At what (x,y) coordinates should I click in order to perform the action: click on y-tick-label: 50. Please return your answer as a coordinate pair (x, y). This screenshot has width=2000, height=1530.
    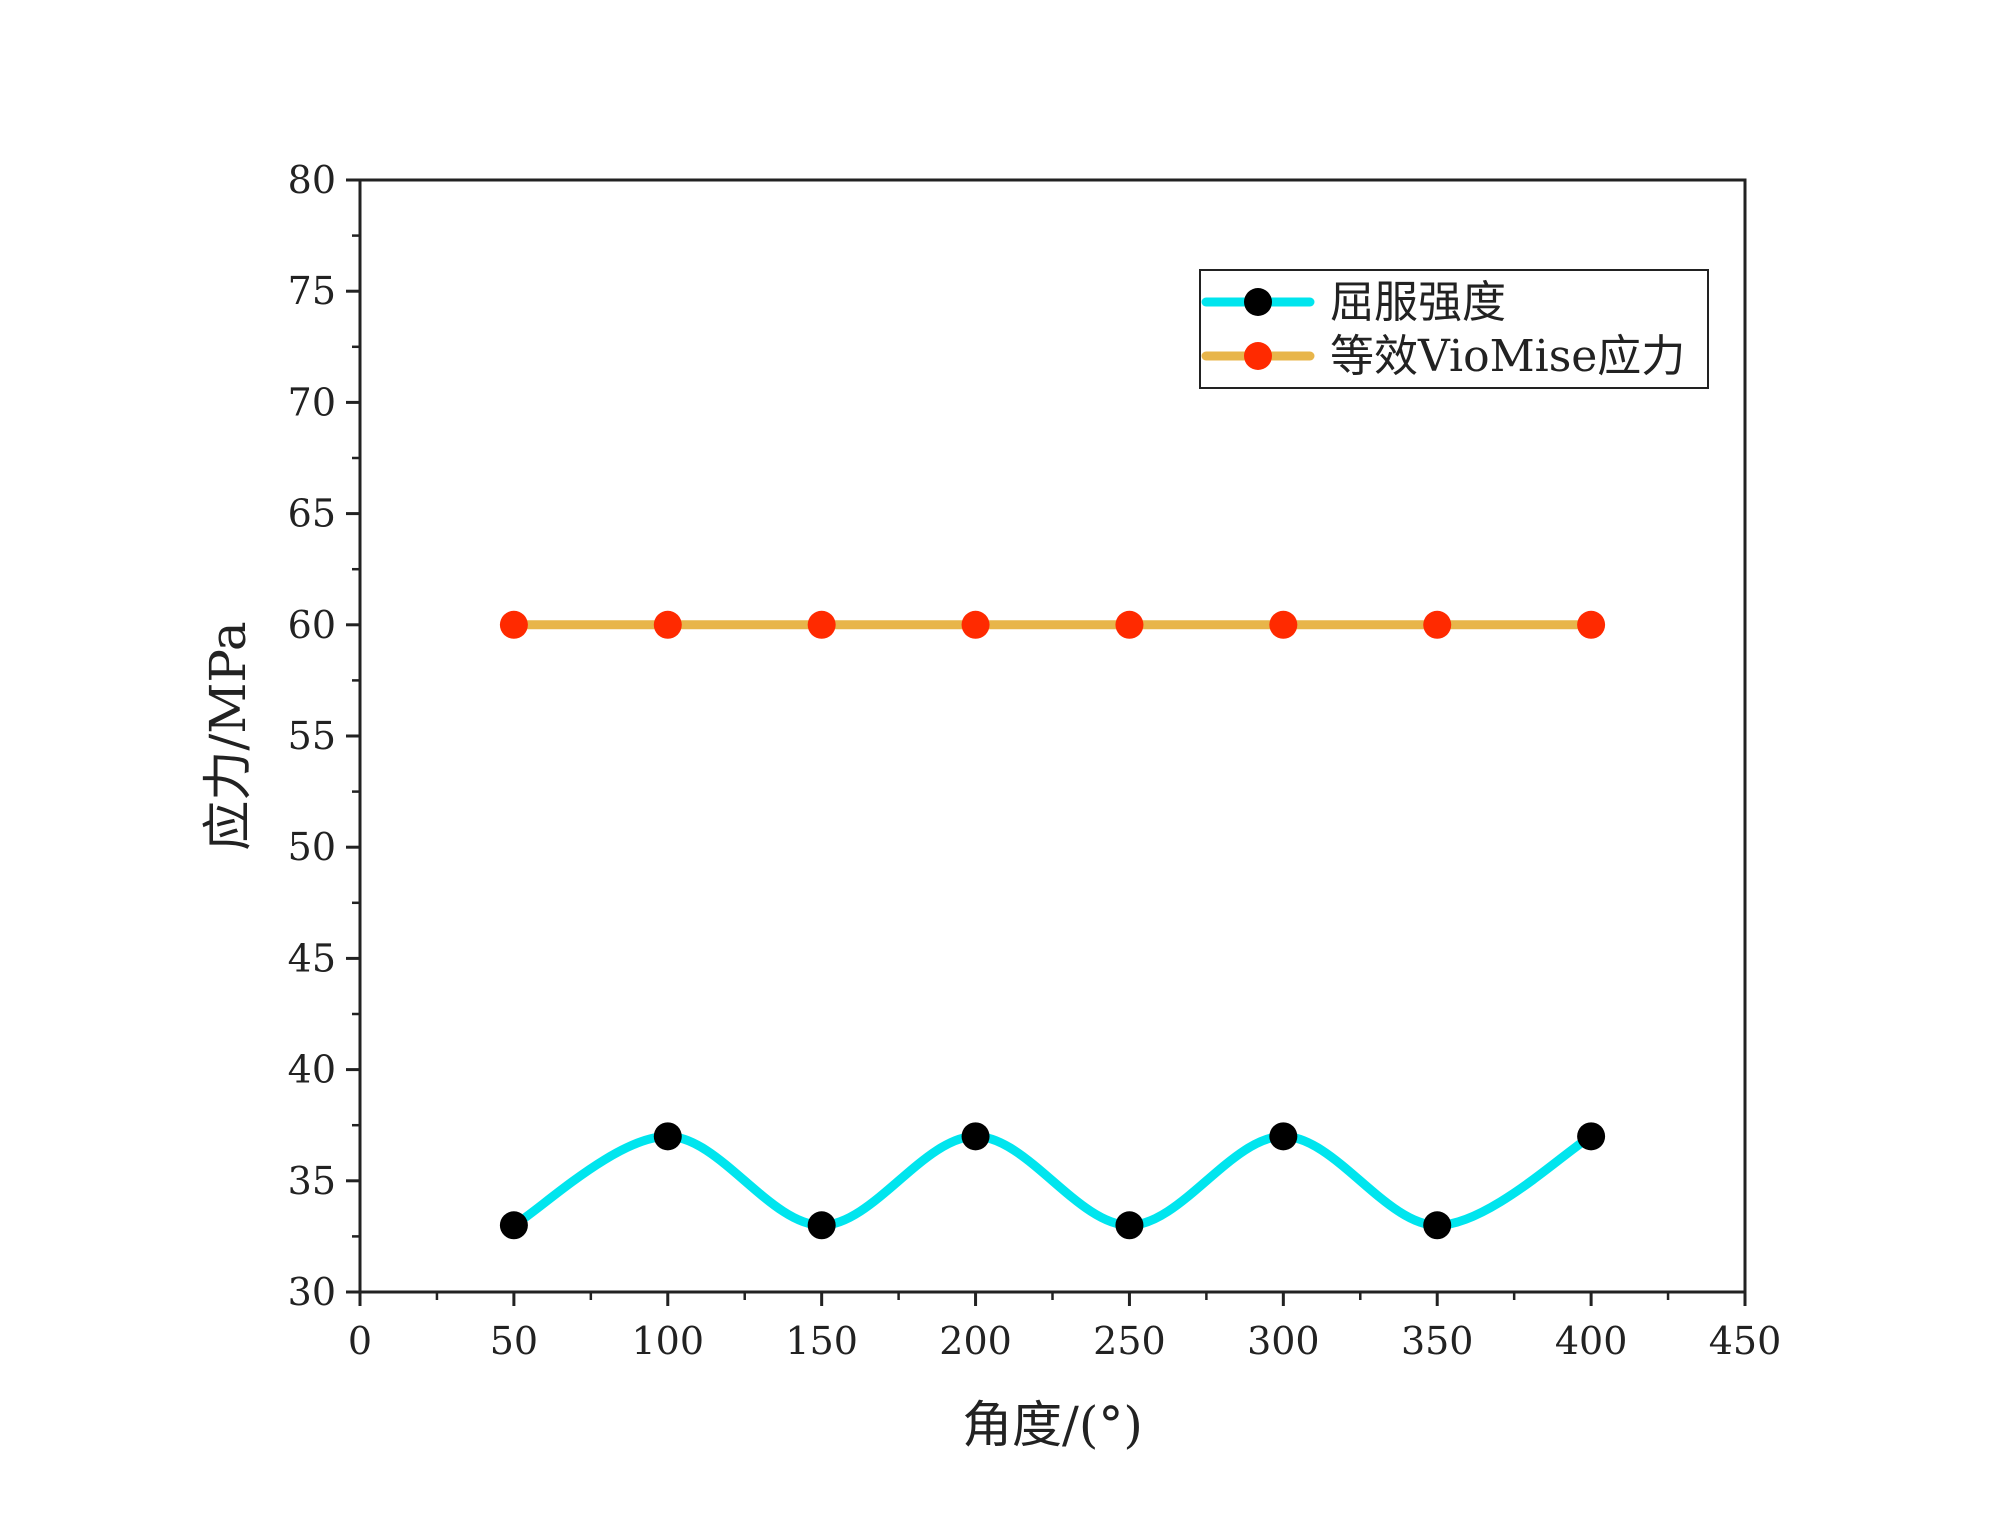
    Looking at the image, I should click on (312, 847).